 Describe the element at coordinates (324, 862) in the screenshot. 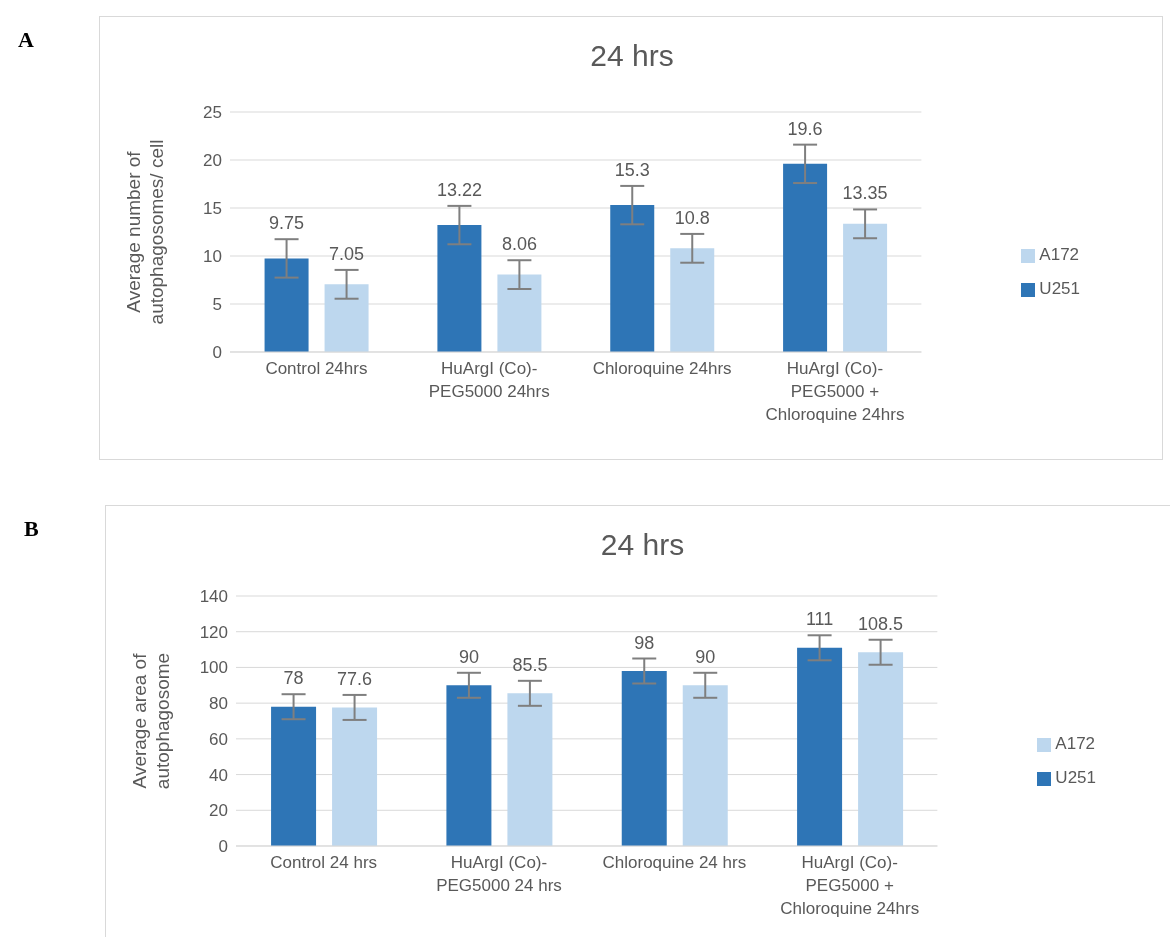

I see `x-tick-label: Control 24 hrs` at that location.